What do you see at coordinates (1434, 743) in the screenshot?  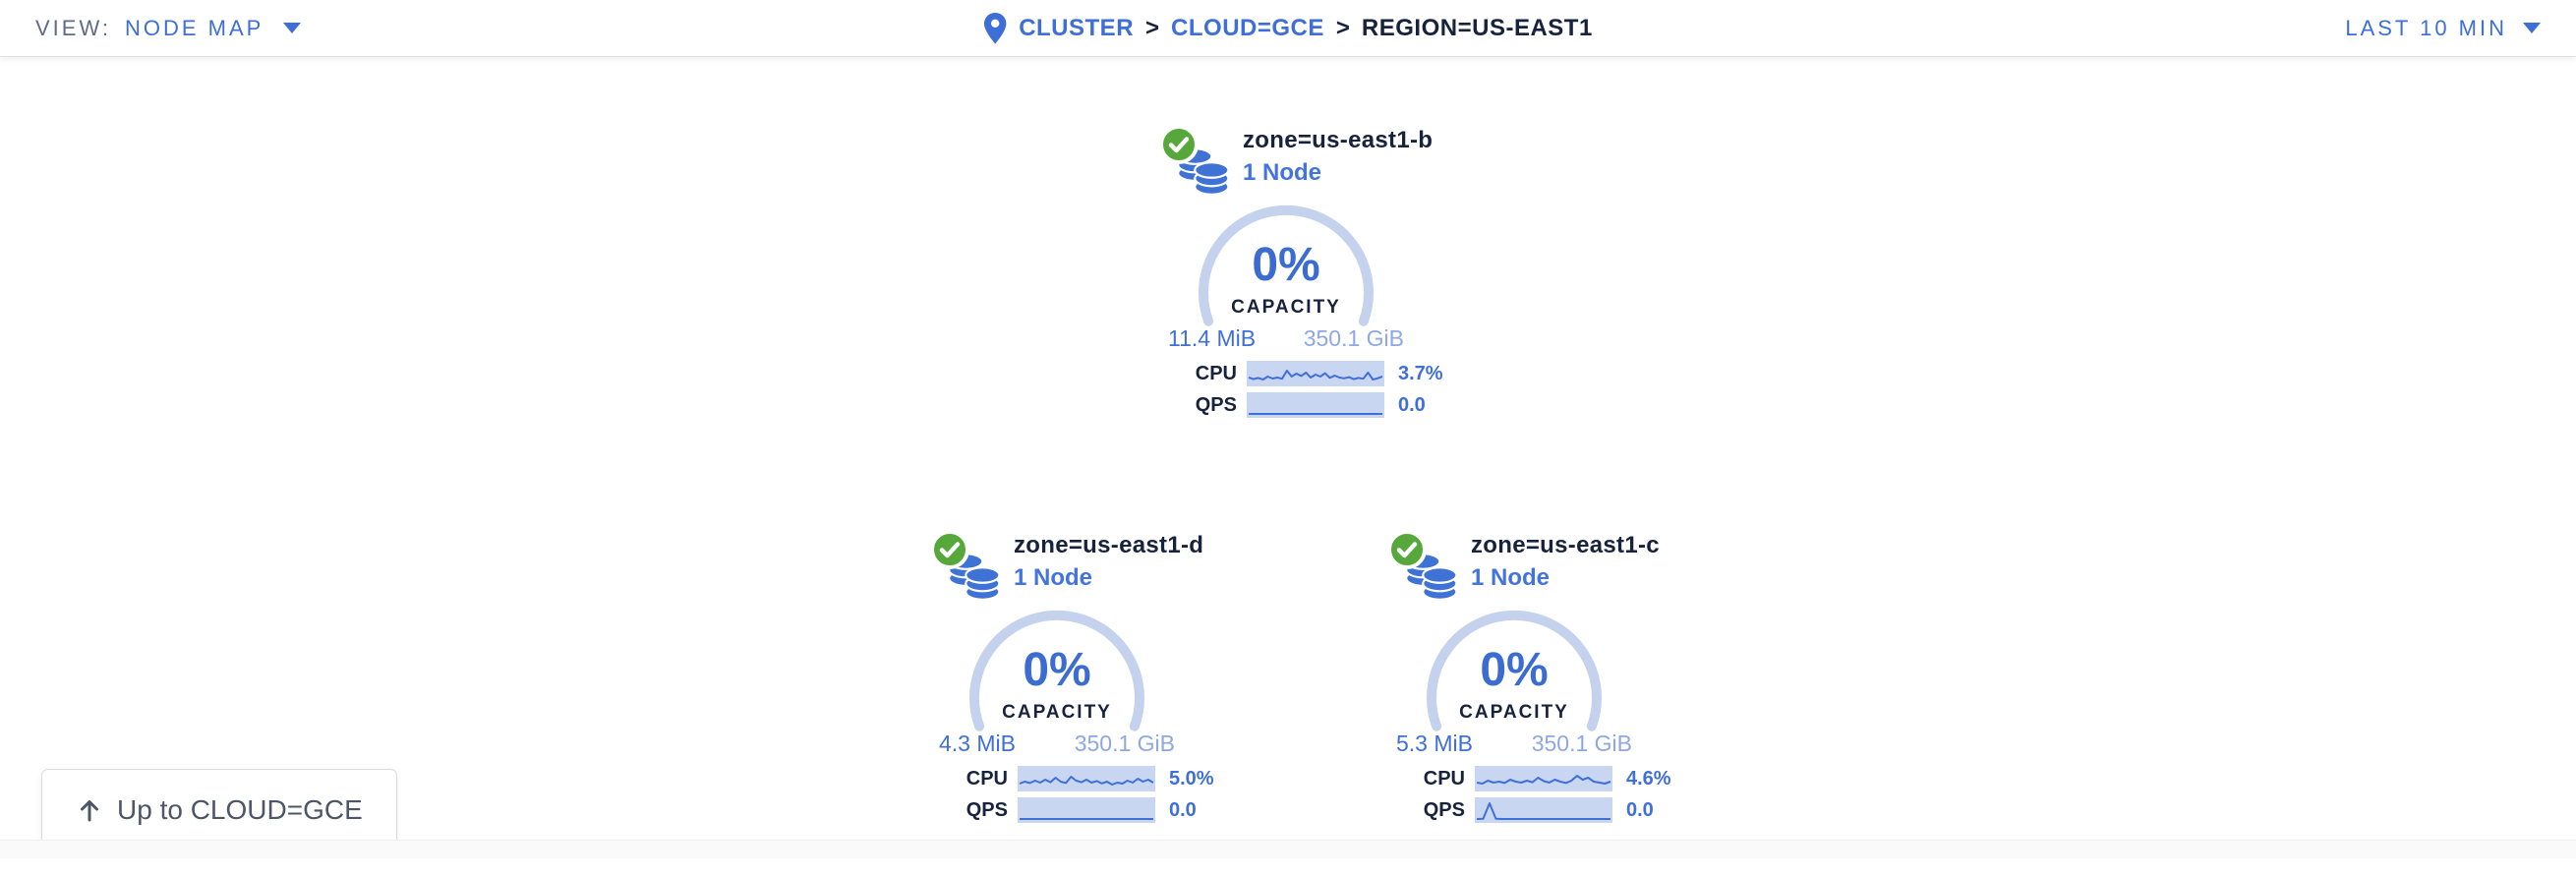 I see `capacity-used: 5.3 MiB` at bounding box center [1434, 743].